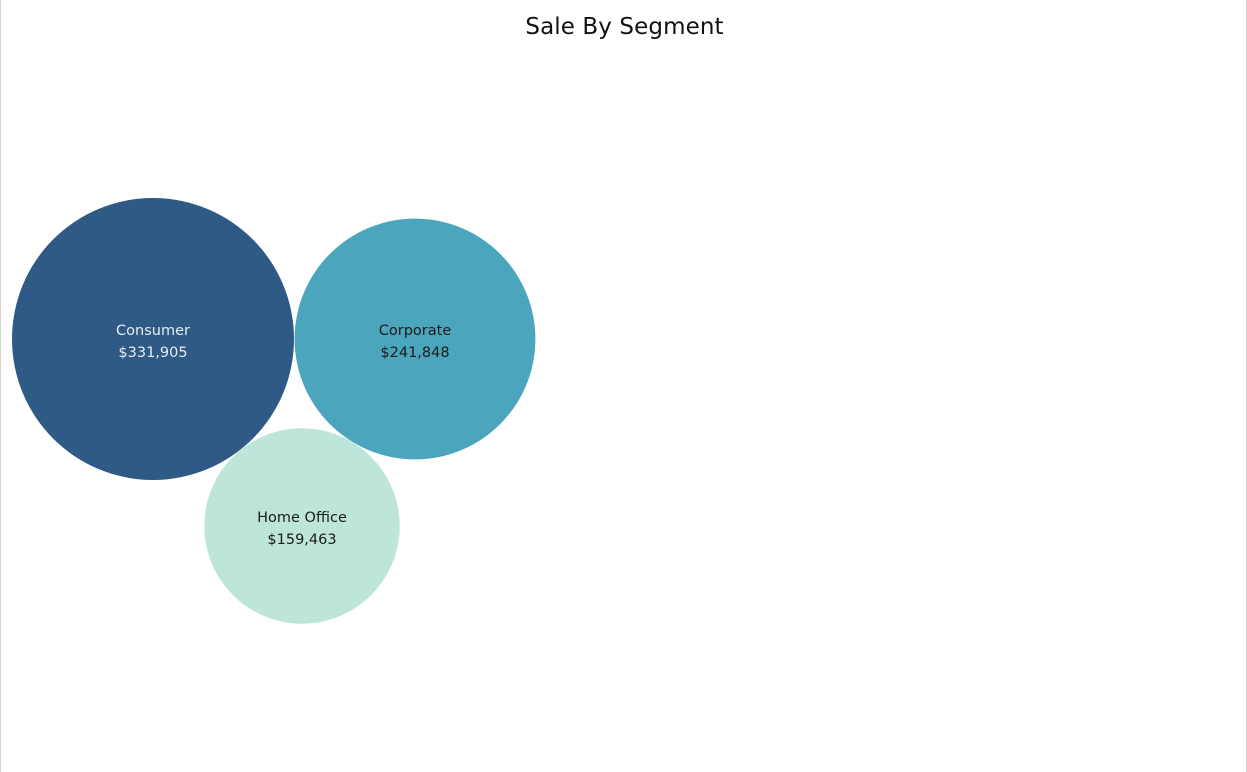 Image resolution: width=1247 pixels, height=772 pixels. What do you see at coordinates (153, 331) in the screenshot?
I see `bubble-category-label: Consumer` at bounding box center [153, 331].